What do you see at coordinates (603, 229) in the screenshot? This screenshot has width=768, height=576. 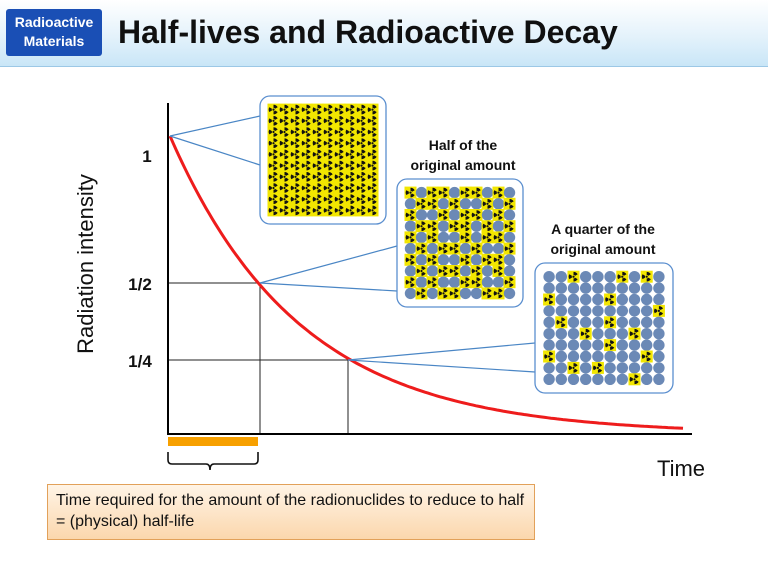 I see `caption-quarter-line1: A quarter of the` at bounding box center [603, 229].